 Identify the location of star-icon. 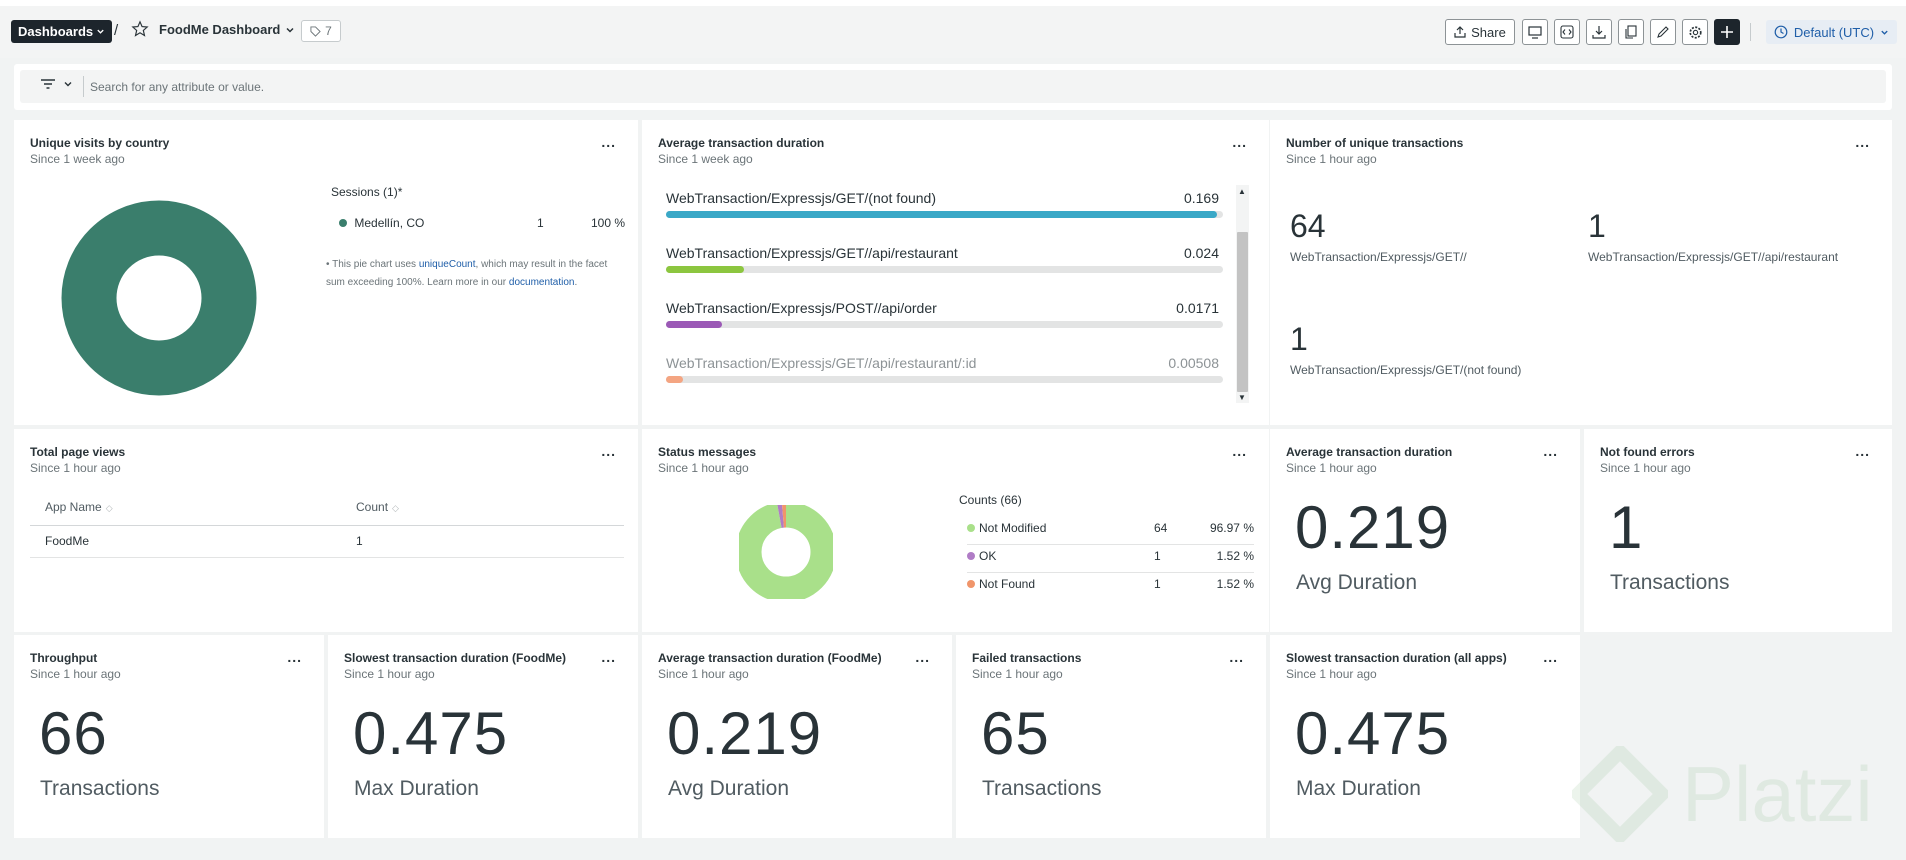
(140, 29).